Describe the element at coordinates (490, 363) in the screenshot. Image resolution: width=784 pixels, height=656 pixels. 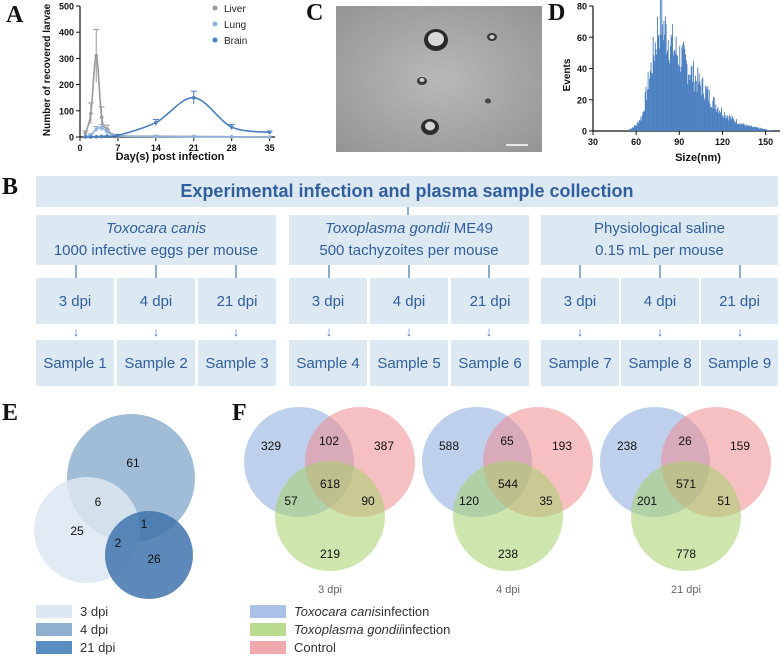
I see `sample-box: Sample 6` at that location.